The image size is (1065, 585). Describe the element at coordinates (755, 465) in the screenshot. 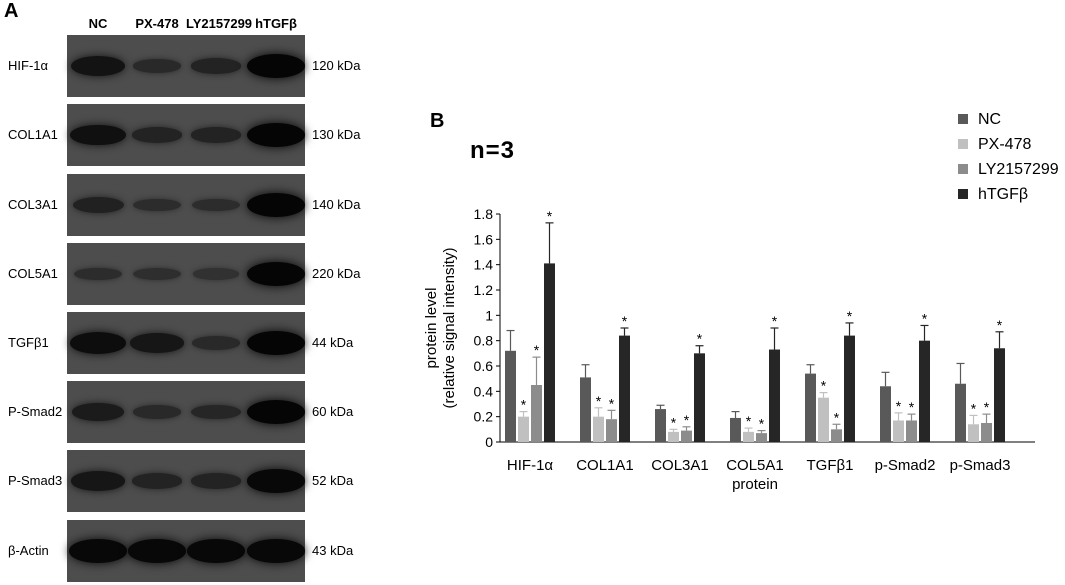

I see `category-label: COL5A1` at that location.